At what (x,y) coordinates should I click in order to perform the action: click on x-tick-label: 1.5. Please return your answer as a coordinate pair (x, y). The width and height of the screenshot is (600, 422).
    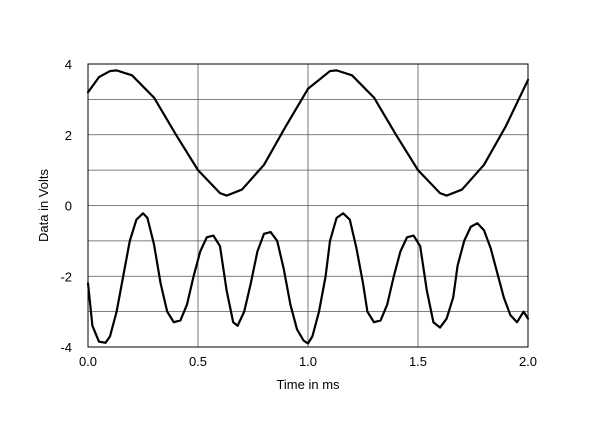
    Looking at the image, I should click on (418, 361).